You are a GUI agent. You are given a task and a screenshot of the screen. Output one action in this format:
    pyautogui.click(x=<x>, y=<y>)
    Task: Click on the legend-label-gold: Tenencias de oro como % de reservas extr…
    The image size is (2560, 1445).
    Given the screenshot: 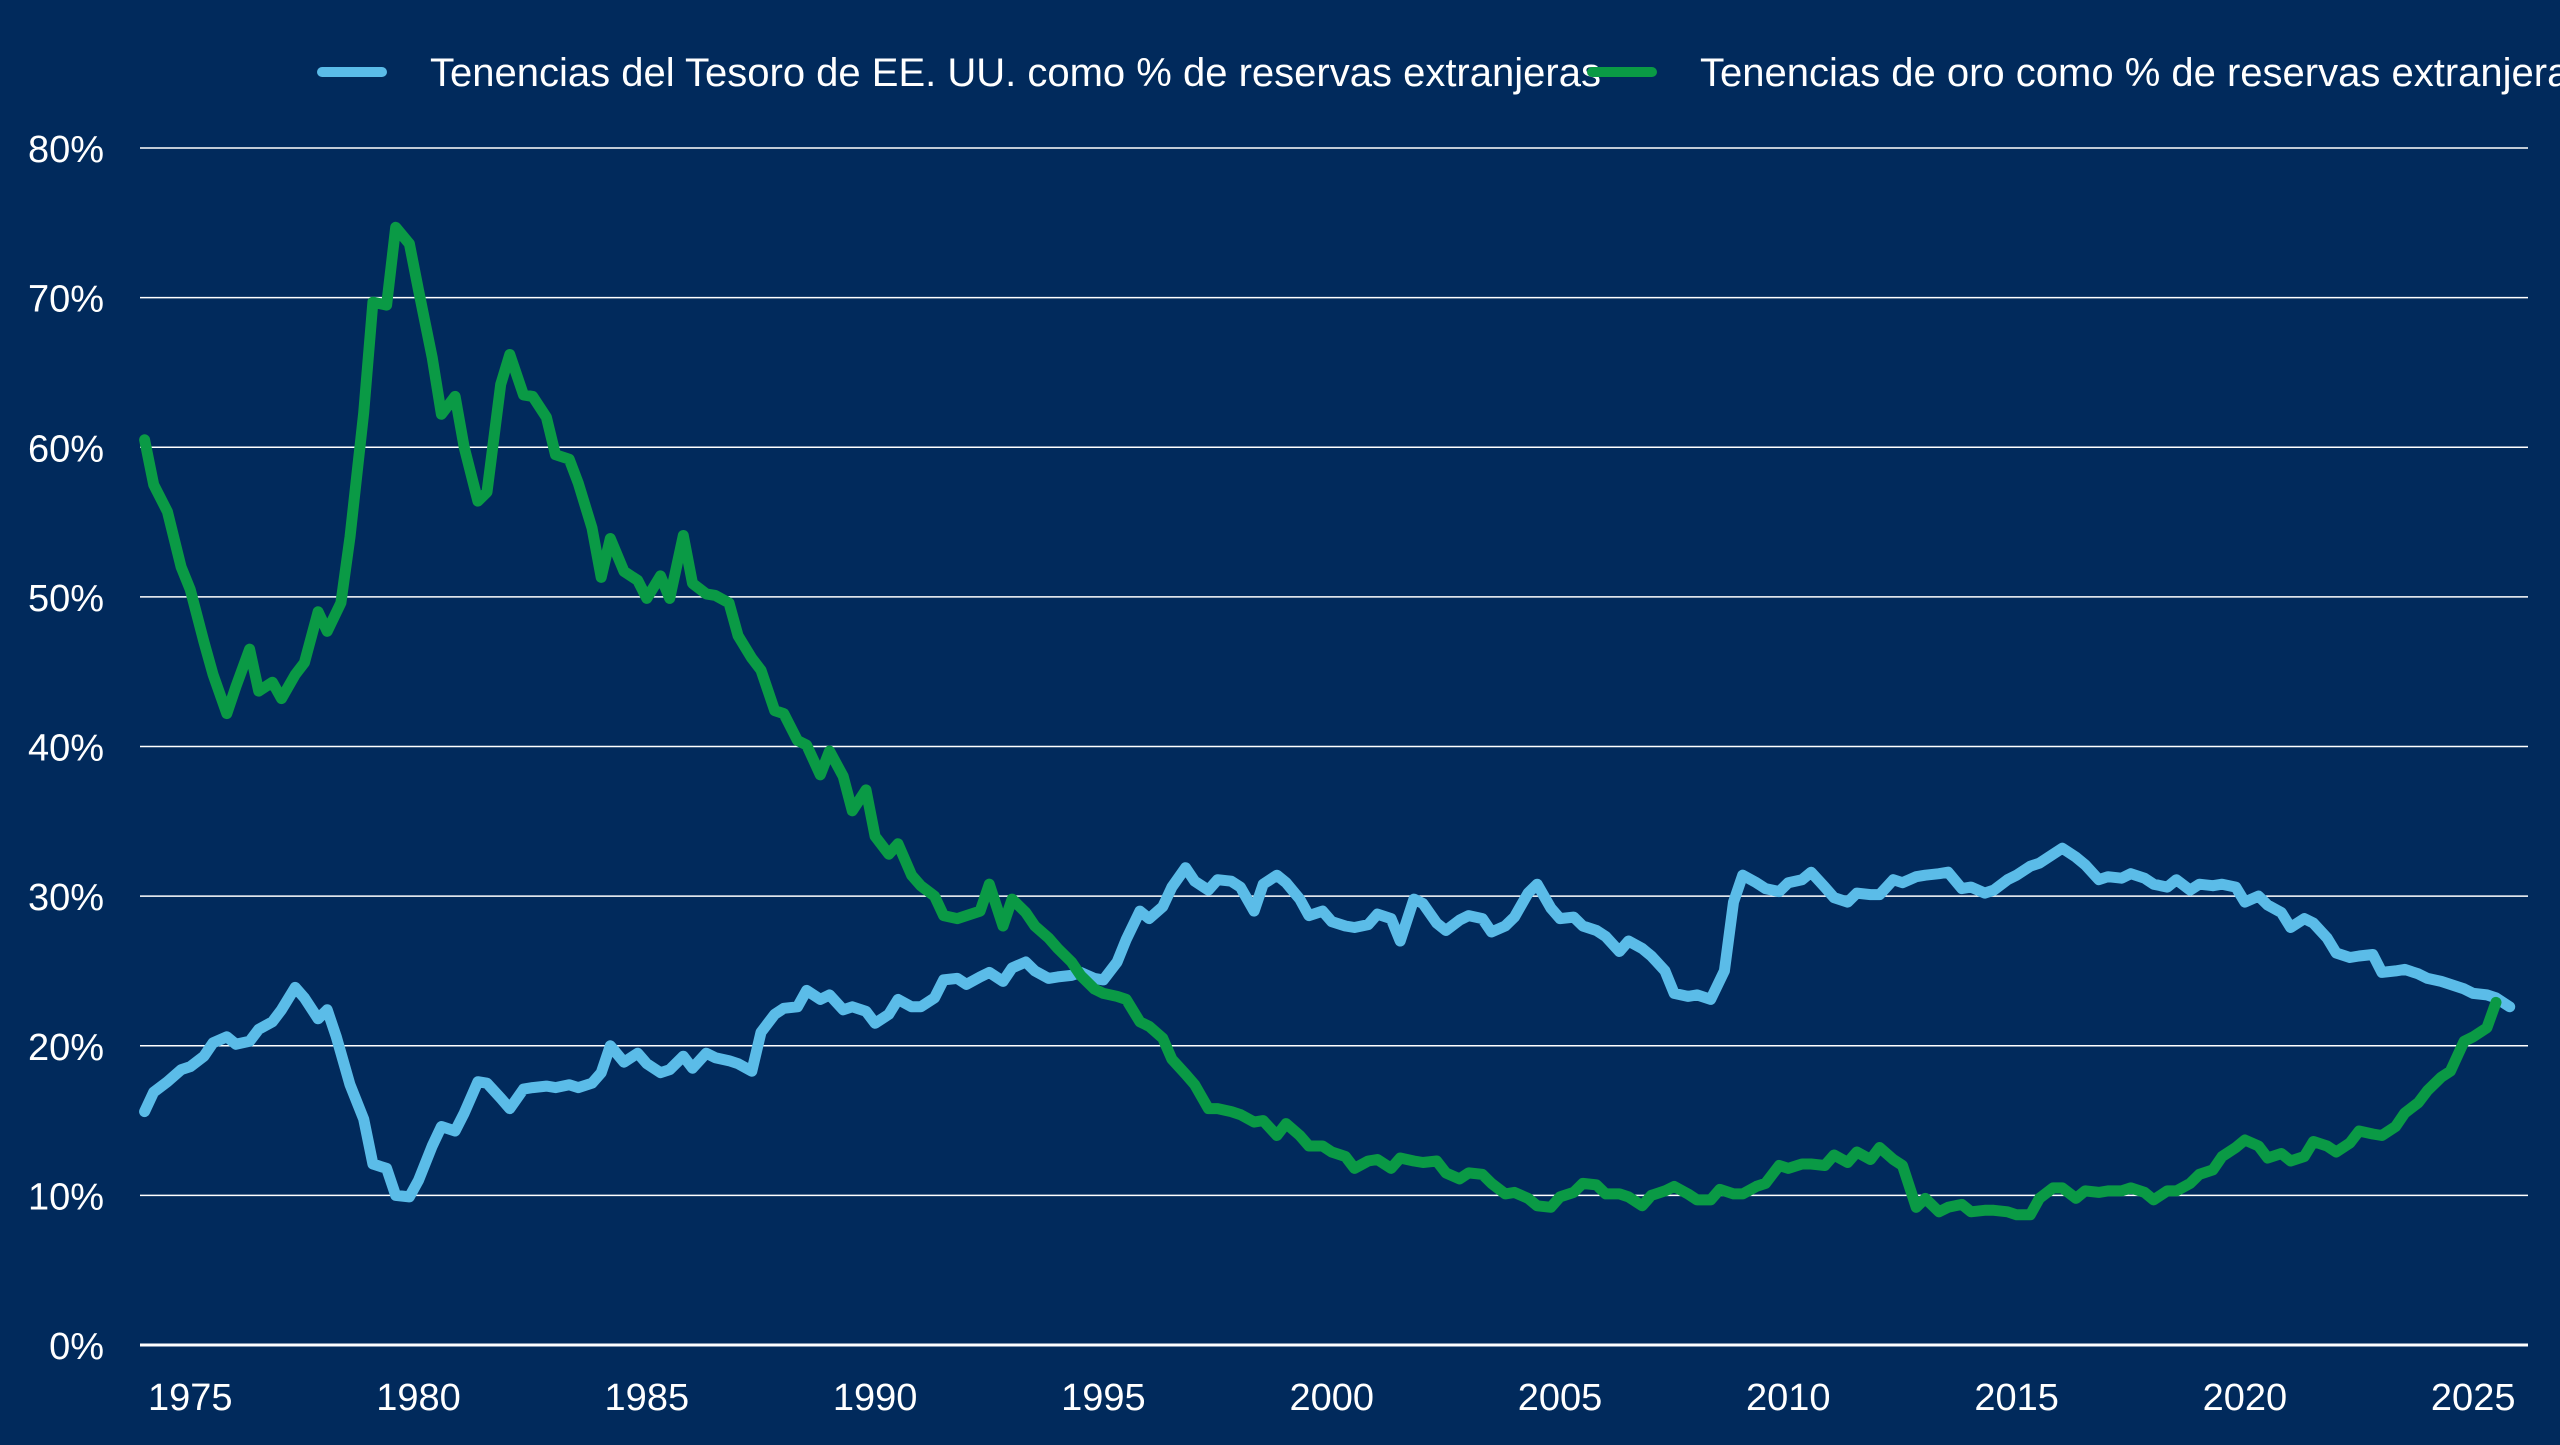 What is the action you would take?
    pyautogui.click(x=2130, y=73)
    